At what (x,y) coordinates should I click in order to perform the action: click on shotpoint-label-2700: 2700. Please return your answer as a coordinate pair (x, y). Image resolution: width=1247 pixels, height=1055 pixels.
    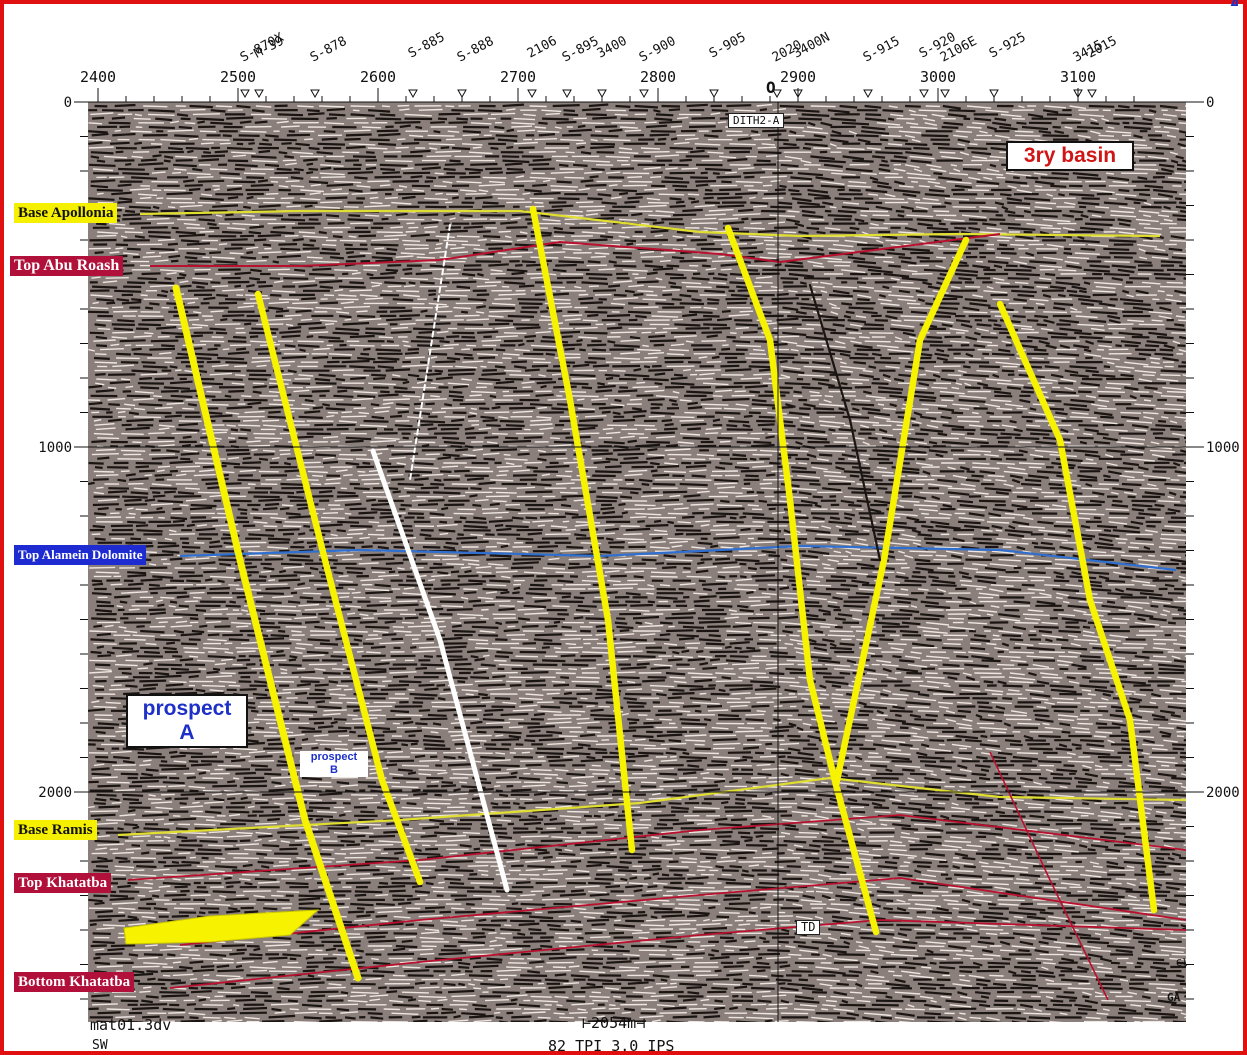
    Looking at the image, I should click on (518, 77).